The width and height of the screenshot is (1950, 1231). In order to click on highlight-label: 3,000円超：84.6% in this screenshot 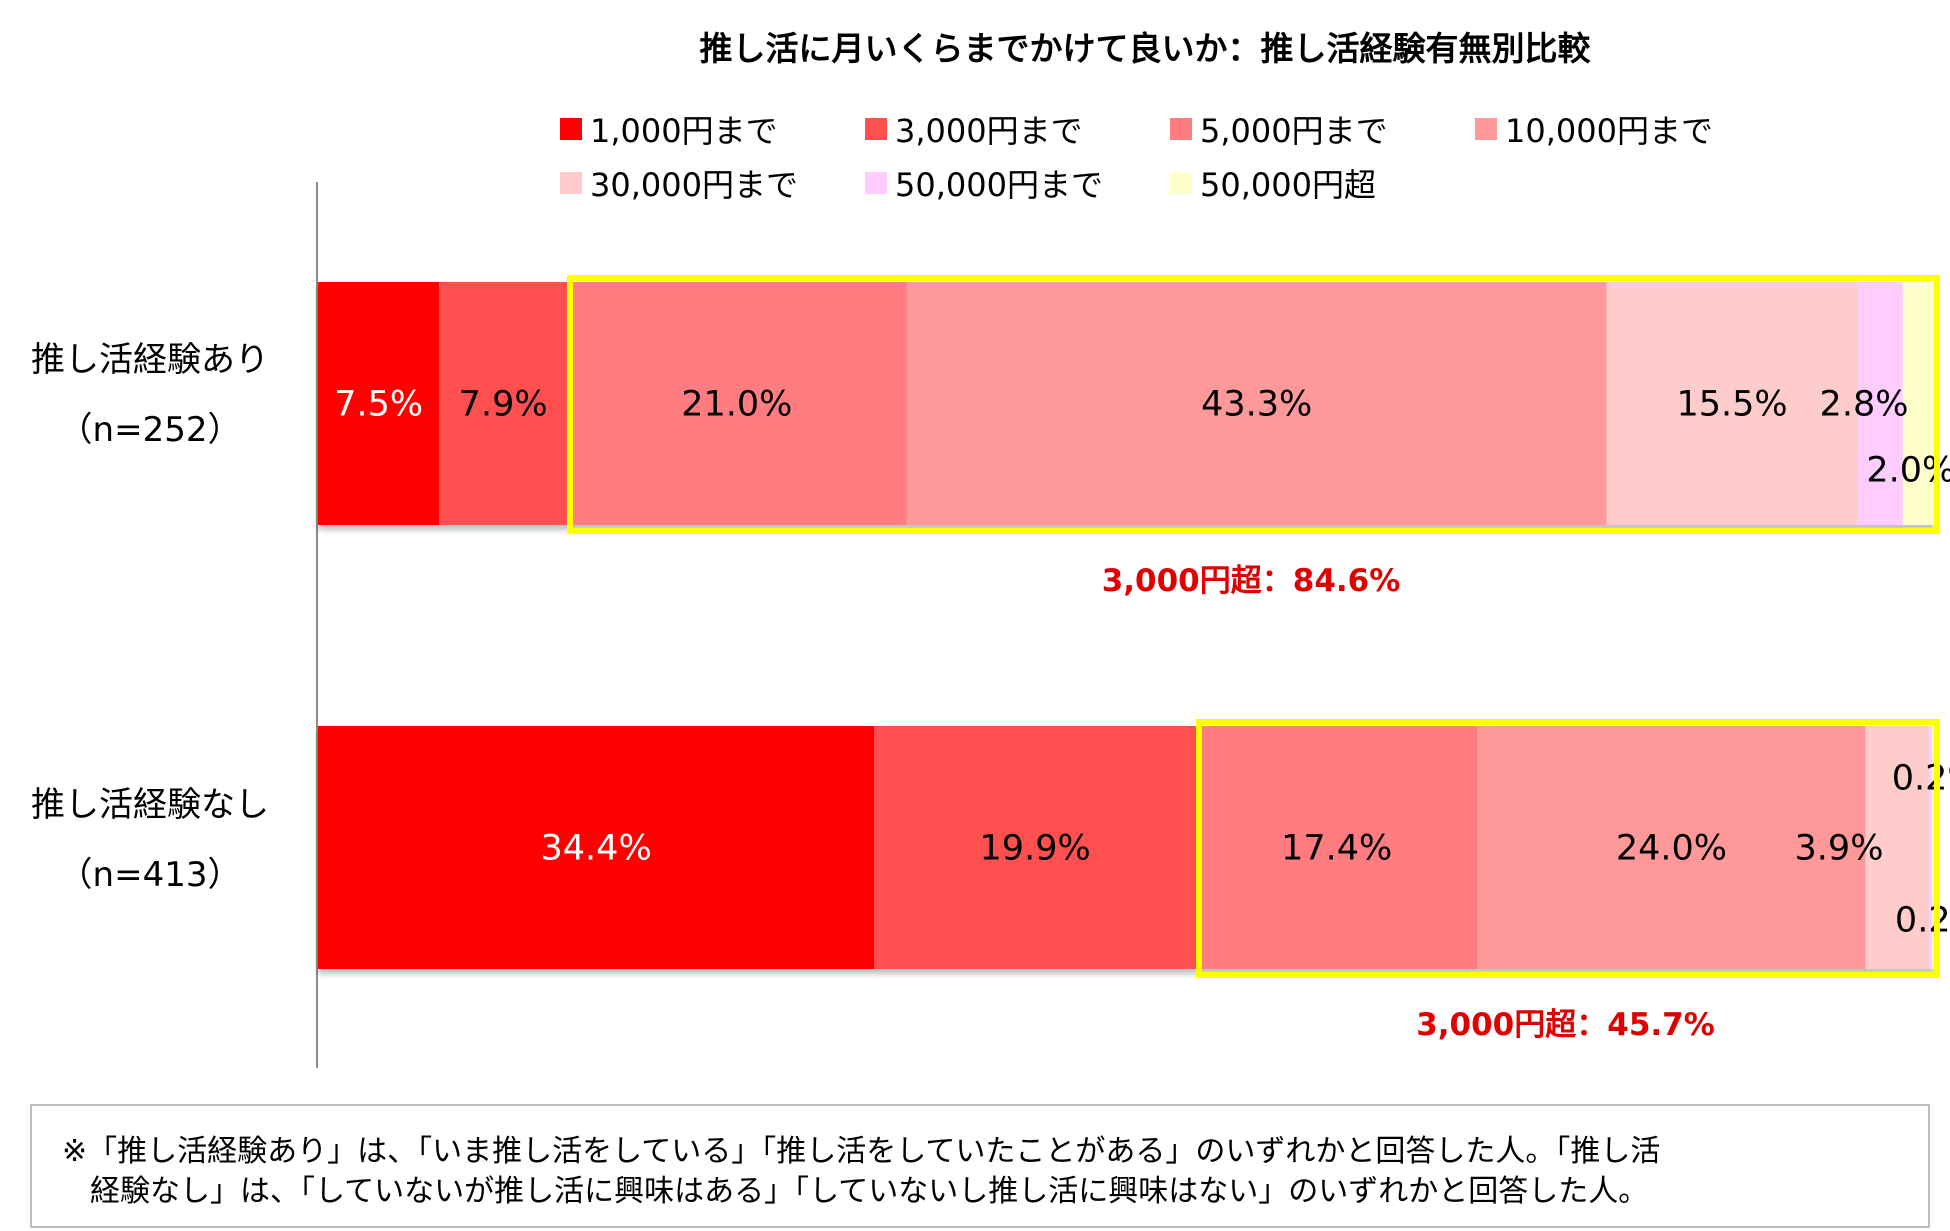, I will do `click(1251, 581)`.